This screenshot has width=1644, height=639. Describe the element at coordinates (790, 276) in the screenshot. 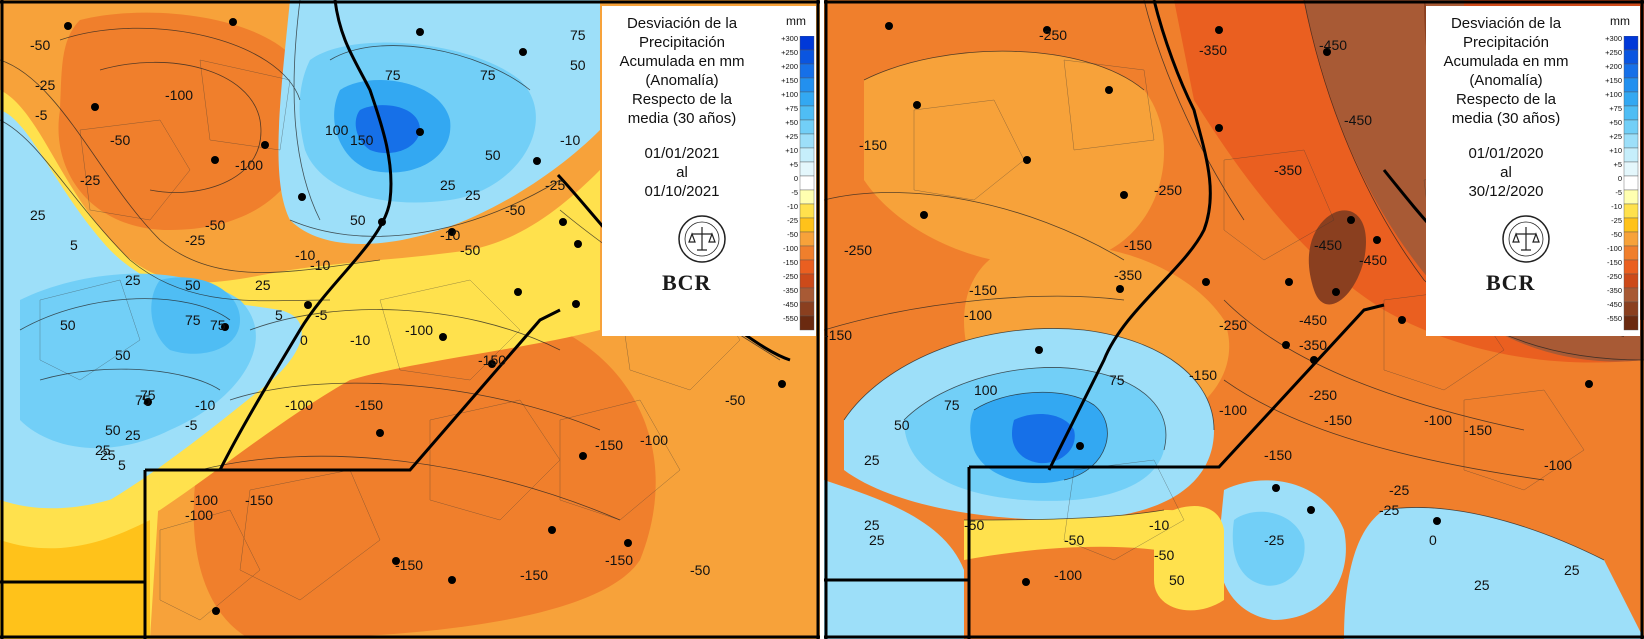

I see `legend-level-label: -250` at that location.